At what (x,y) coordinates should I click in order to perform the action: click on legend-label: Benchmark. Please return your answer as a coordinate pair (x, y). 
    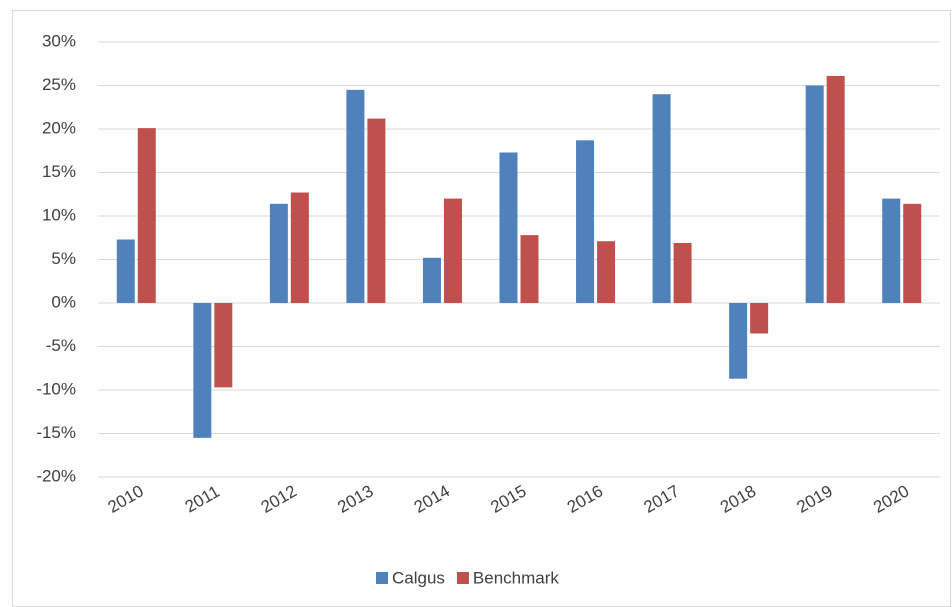
    Looking at the image, I should click on (516, 577).